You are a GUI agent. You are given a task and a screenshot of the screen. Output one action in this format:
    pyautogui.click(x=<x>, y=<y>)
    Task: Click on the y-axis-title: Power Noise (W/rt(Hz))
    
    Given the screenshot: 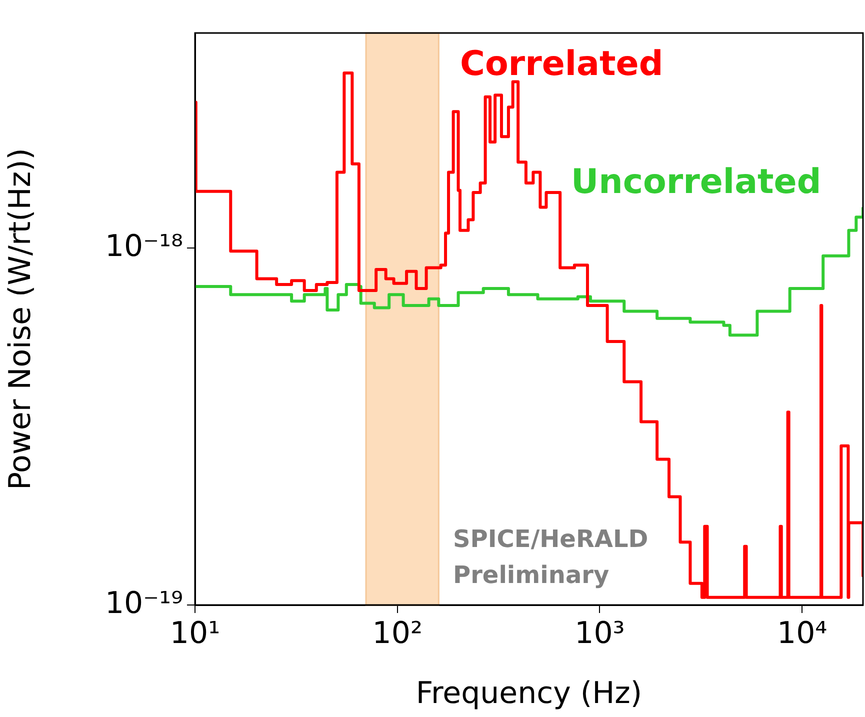 What is the action you would take?
    pyautogui.click(x=20, y=319)
    